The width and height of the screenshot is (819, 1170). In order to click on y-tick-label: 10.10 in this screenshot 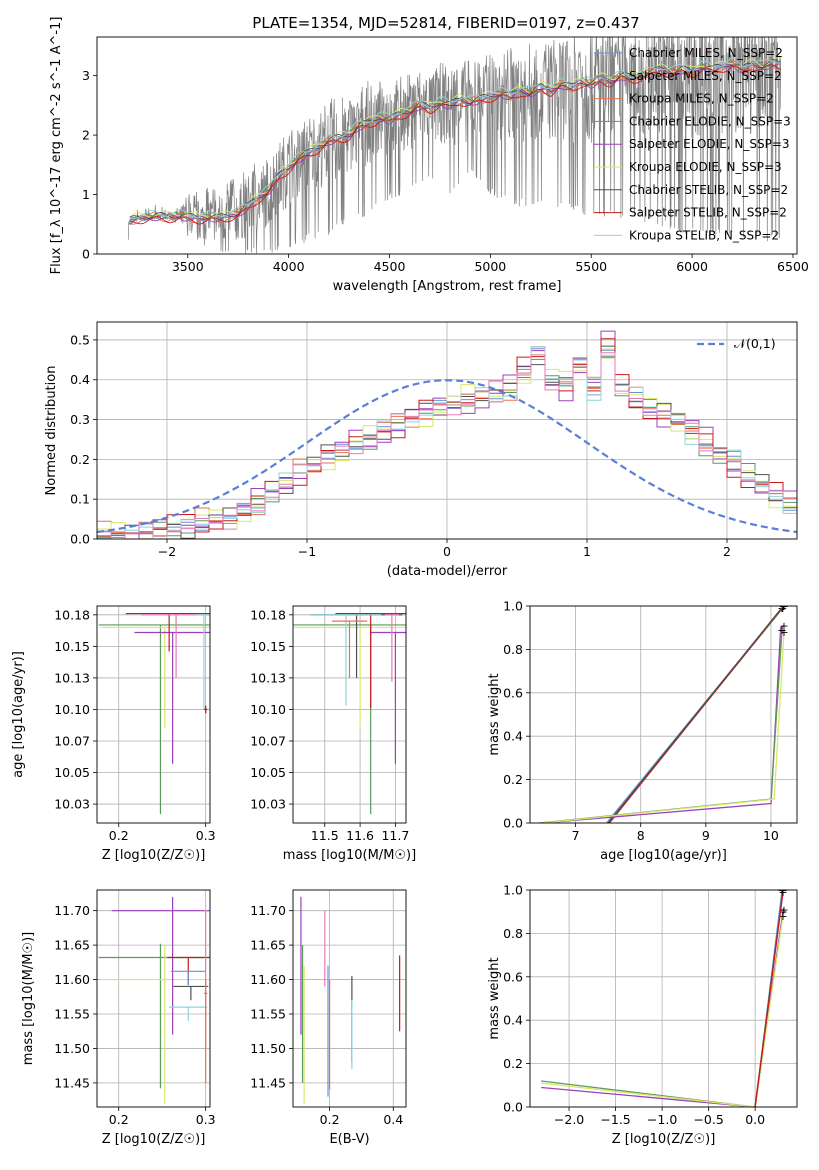, I will do `click(268, 709)`.